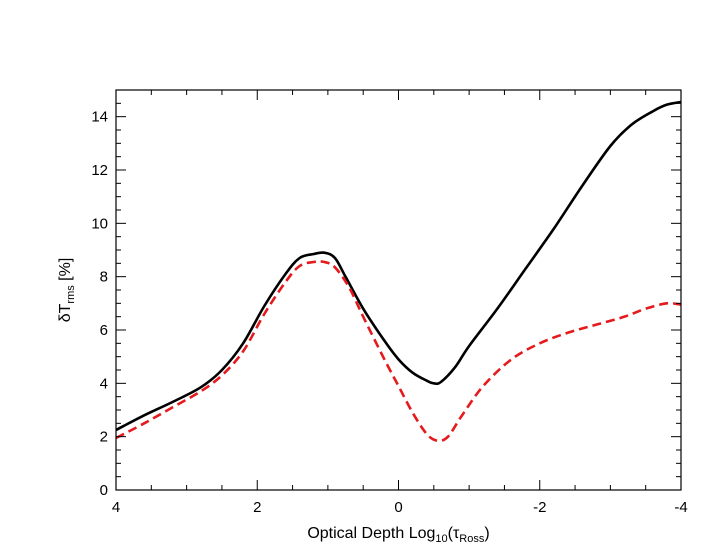  Describe the element at coordinates (371, 533) in the screenshot. I see `x-axis-label-prefix: Optical Depth Log` at that location.